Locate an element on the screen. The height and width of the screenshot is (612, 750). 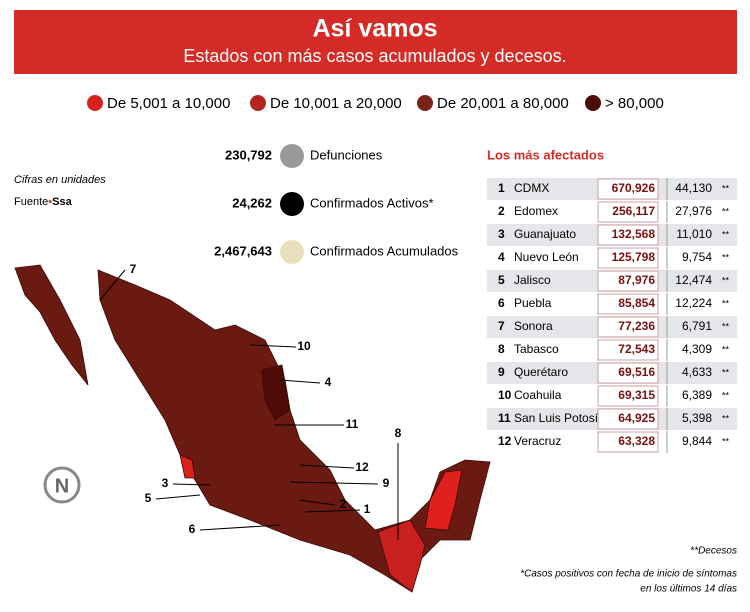
stat-label: Confirmados Activos* is located at coordinates (372, 202).